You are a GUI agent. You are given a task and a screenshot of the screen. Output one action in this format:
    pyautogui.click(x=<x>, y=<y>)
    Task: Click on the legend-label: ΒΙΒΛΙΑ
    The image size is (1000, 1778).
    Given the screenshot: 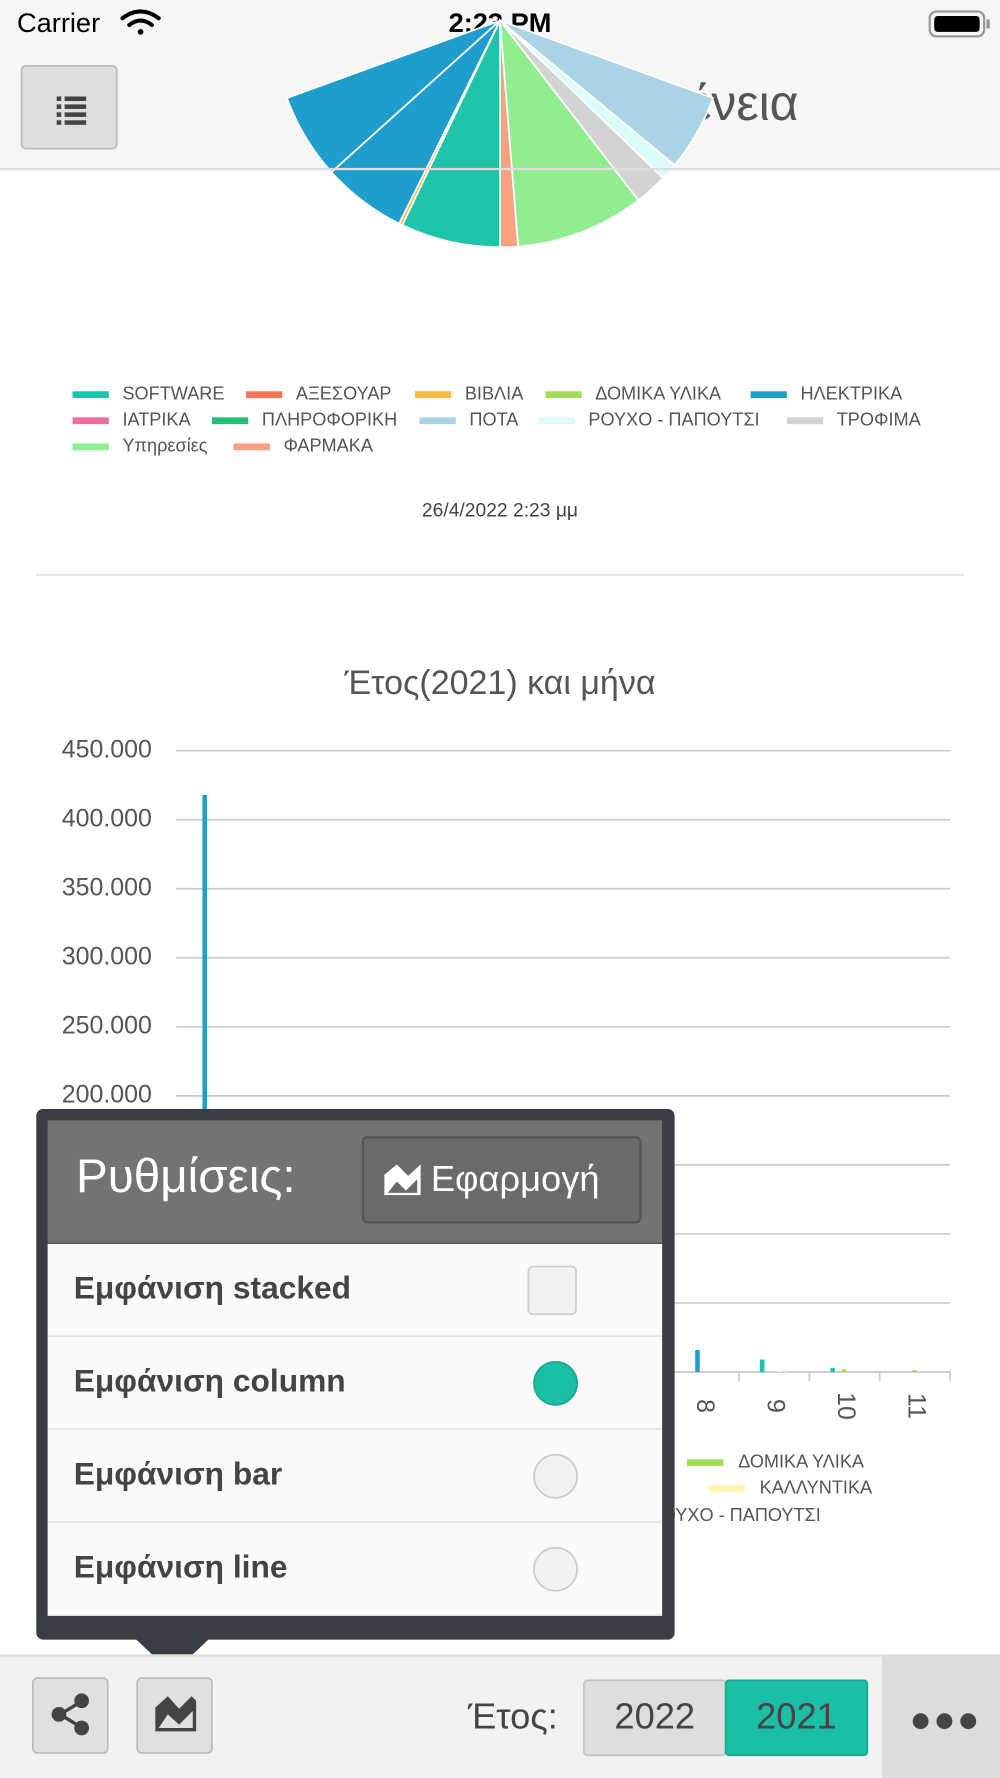 What is the action you would take?
    pyautogui.click(x=494, y=393)
    